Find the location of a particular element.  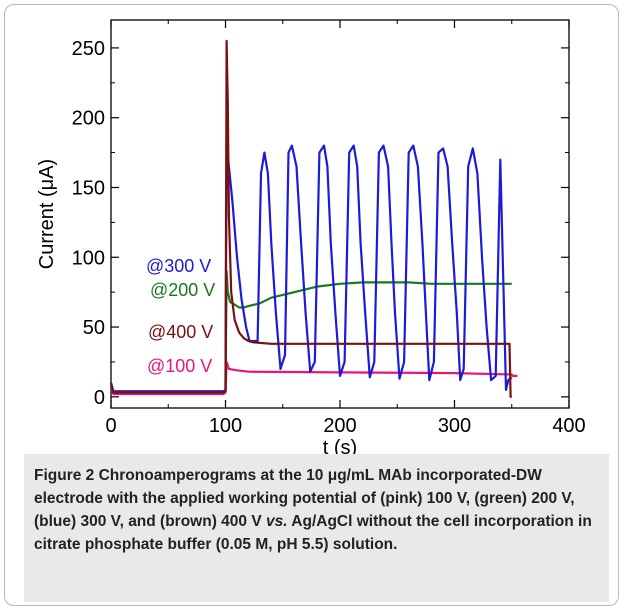

y-tick-label: 200 is located at coordinates (88, 119).